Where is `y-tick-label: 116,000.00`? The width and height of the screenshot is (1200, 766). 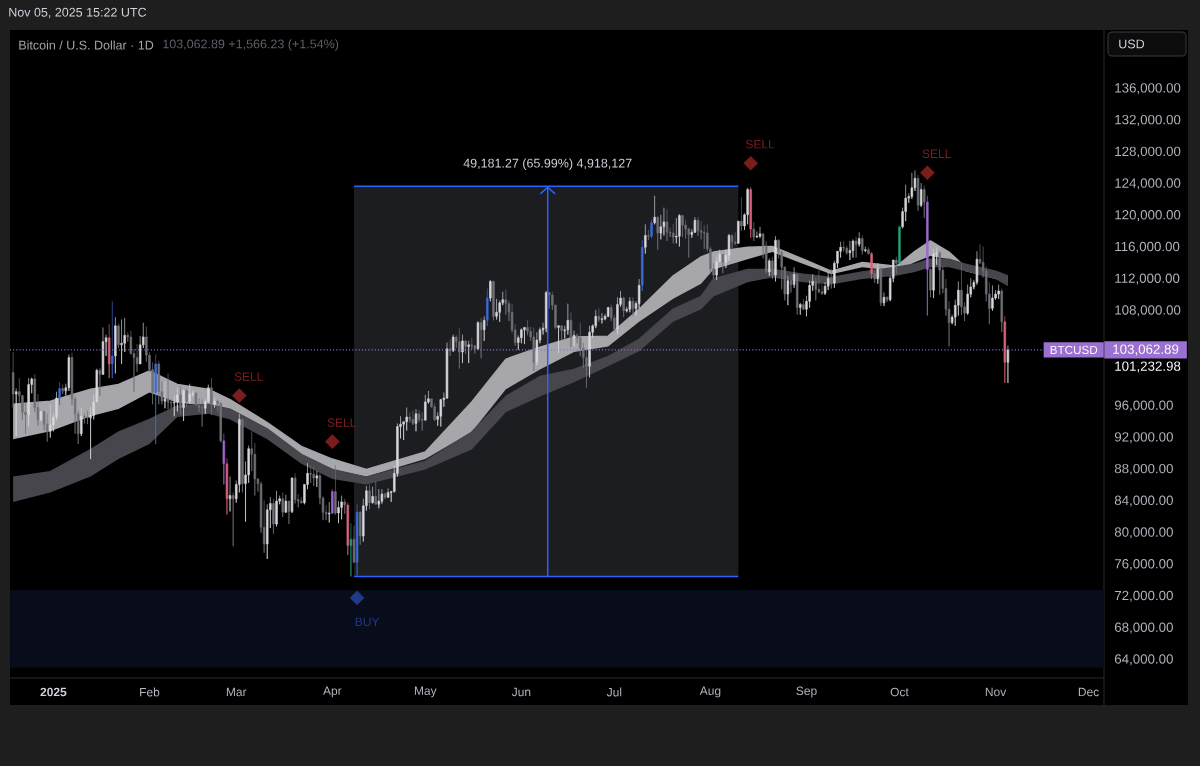
y-tick-label: 116,000.00 is located at coordinates (1147, 247).